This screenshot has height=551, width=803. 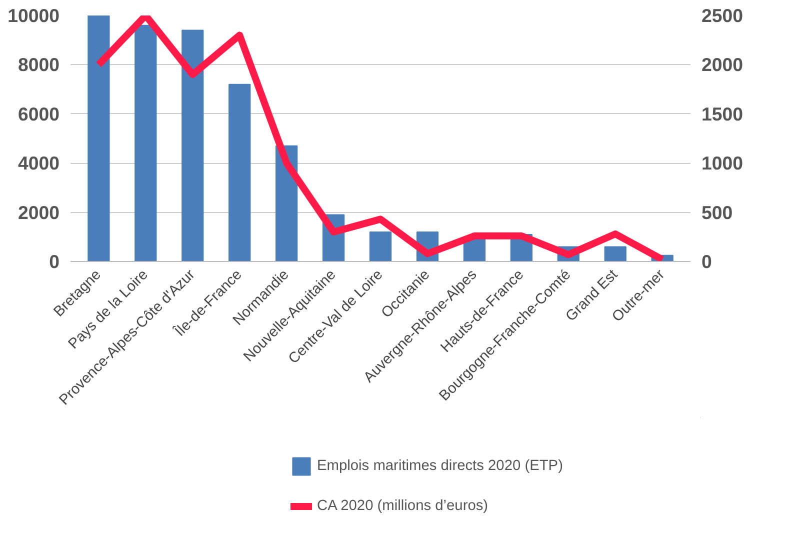 What do you see at coordinates (39, 163) in the screenshot?
I see `y-tick-label: 4000` at bounding box center [39, 163].